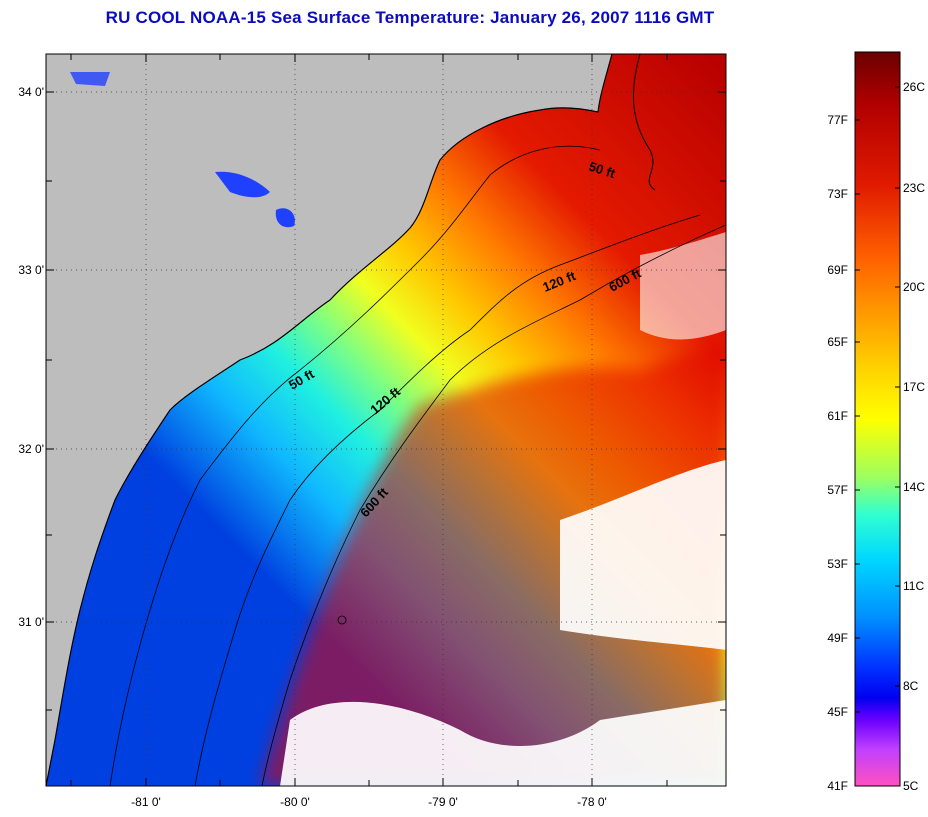  I want to click on colorbar-f-label: 61F, so click(837, 416).